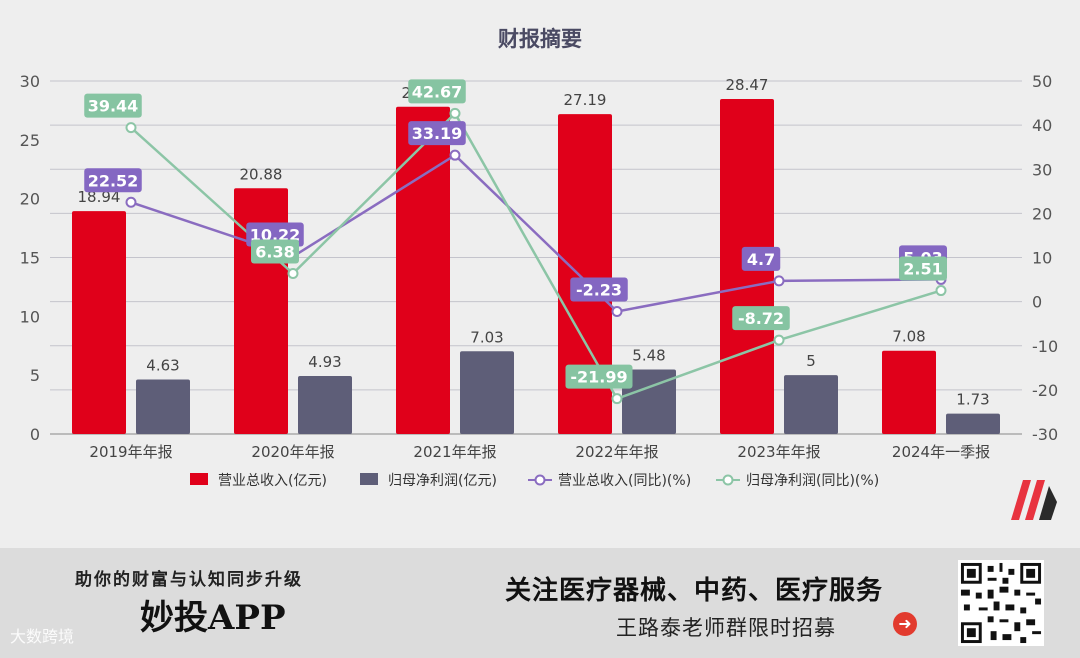  What do you see at coordinates (624, 481) in the screenshot?
I see `legend-label: 营业总收入(同比)(%)` at bounding box center [624, 481].